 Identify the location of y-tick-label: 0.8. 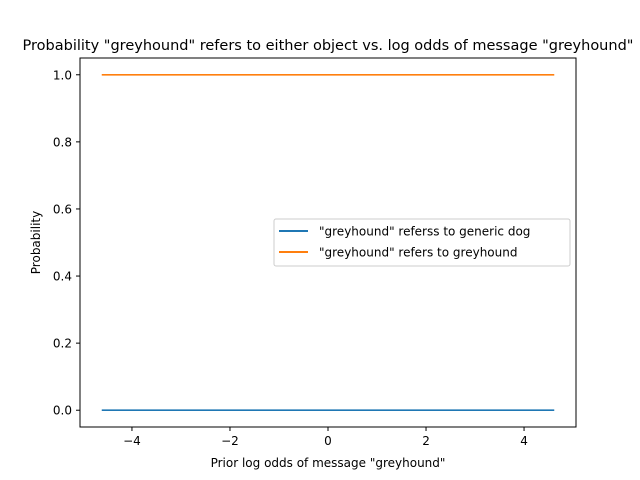
(62, 142).